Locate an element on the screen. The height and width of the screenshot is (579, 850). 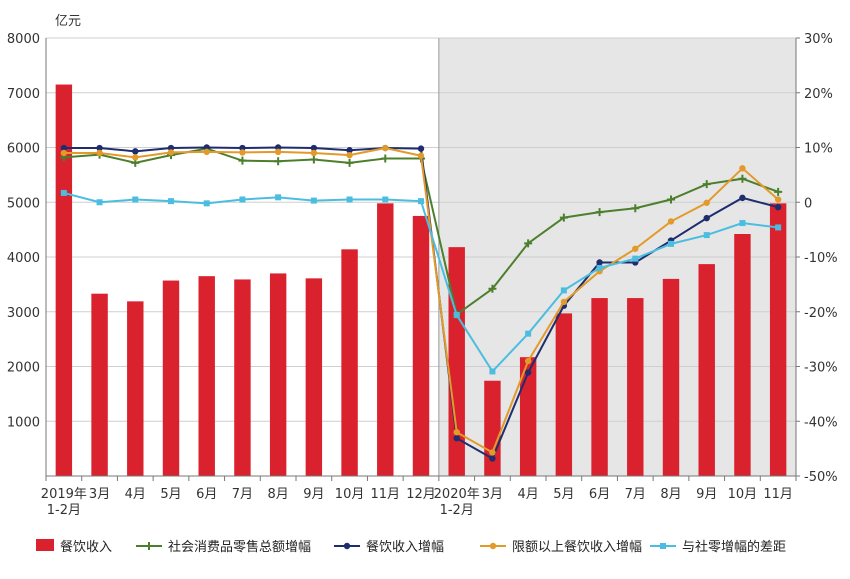
right-tick-label: -50% is located at coordinates (821, 477).